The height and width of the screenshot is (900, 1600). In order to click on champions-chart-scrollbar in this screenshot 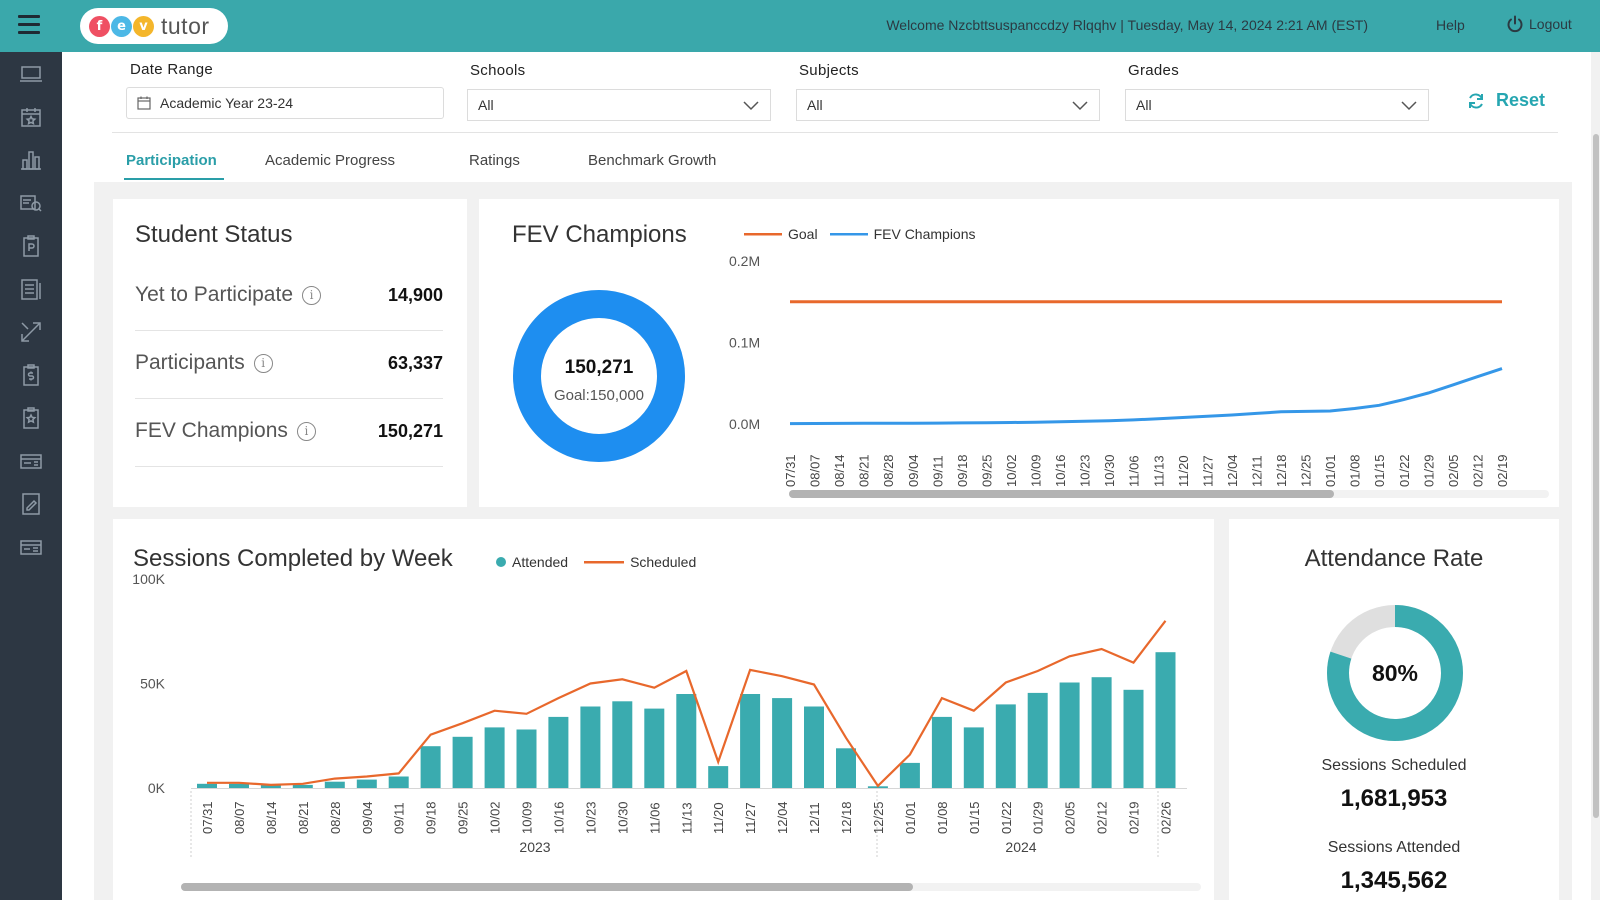, I will do `click(1169, 494)`.